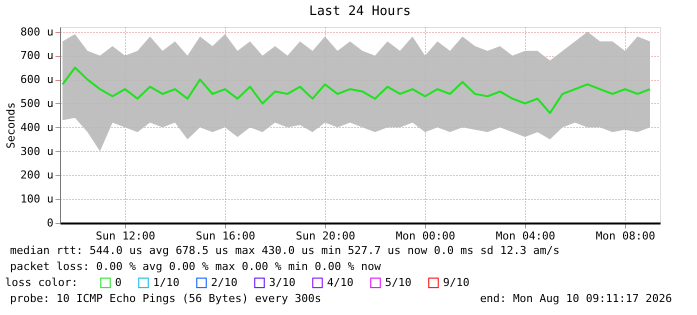  What do you see at coordinates (456, 282) in the screenshot?
I see `legend-label: 9/10` at bounding box center [456, 282].